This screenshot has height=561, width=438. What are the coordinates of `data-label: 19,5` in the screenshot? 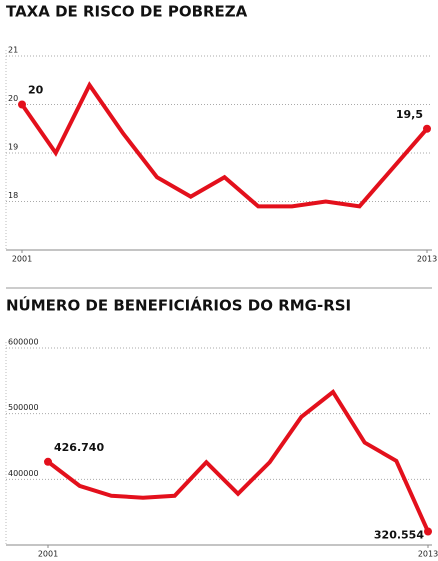 It's located at (409, 114).